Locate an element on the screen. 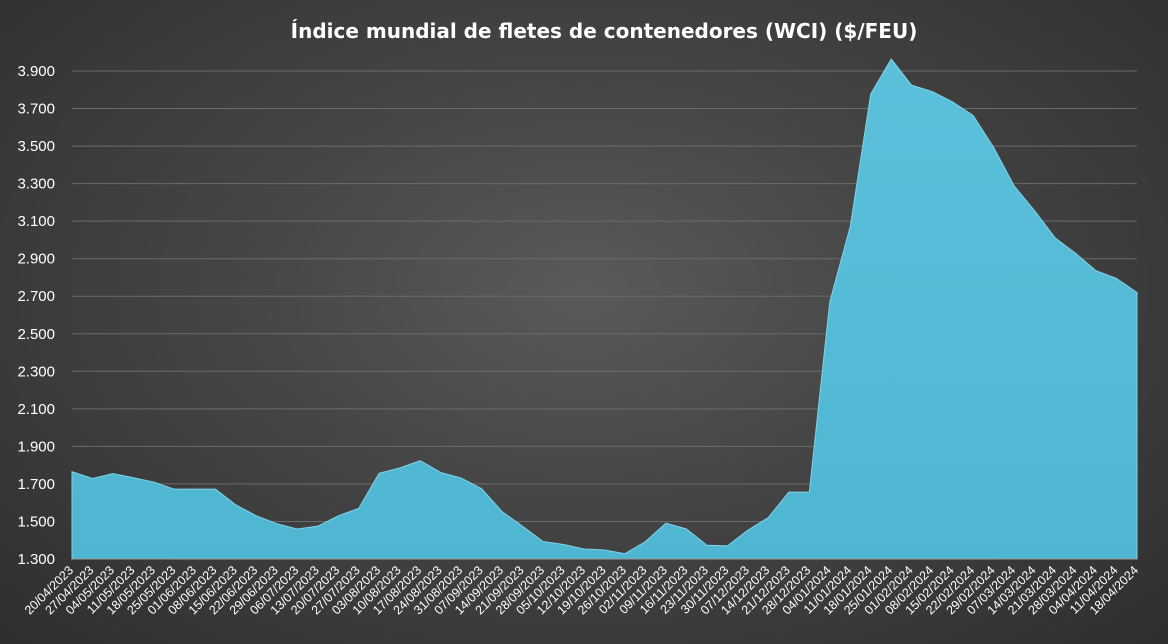 The image size is (1168, 644). y-tick-label: 3.100 is located at coordinates (36, 221).